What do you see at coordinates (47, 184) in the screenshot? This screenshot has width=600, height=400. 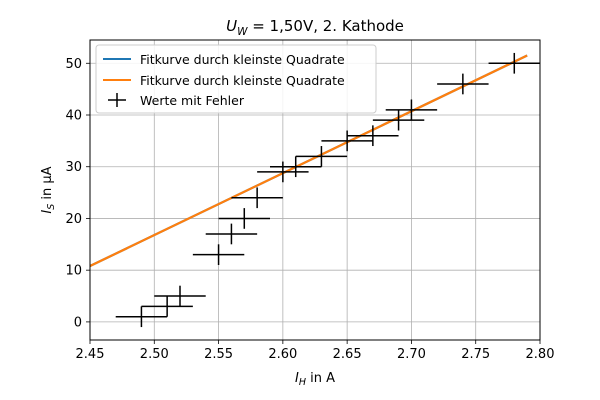 I see `y-axis-label-rest: in μA` at bounding box center [47, 184].